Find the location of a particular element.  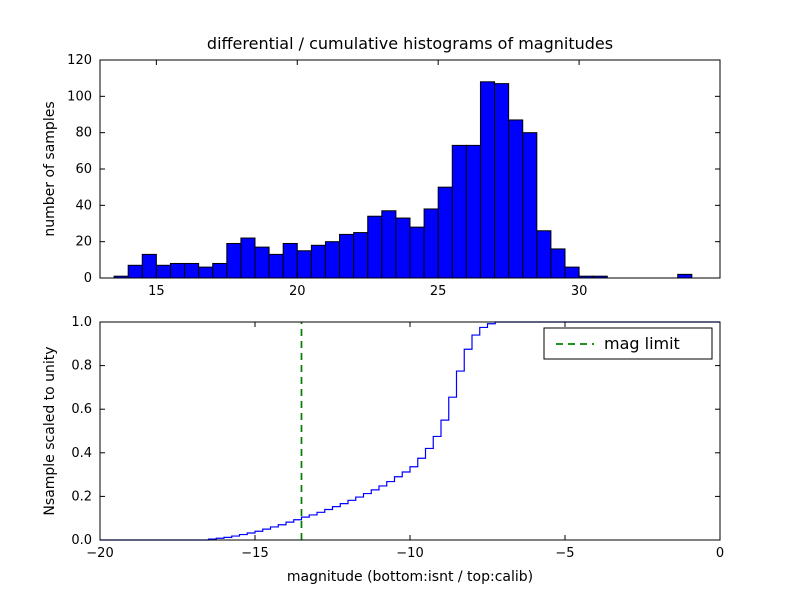

x-tick-label: 20 is located at coordinates (297, 291).